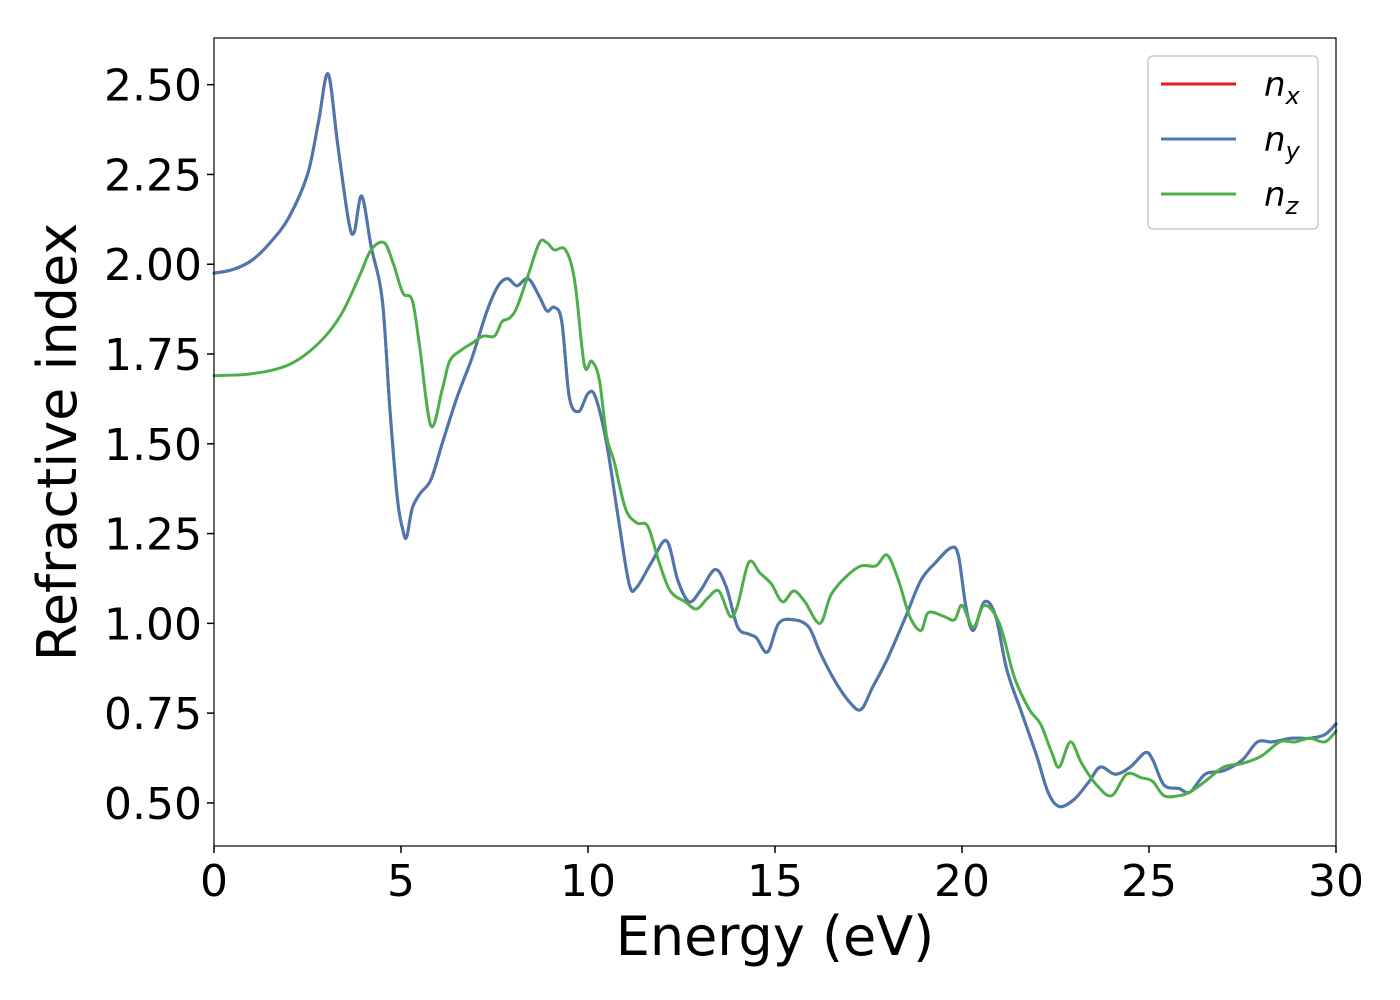  I want to click on legend-label-nz: nz, so click(1282, 197).